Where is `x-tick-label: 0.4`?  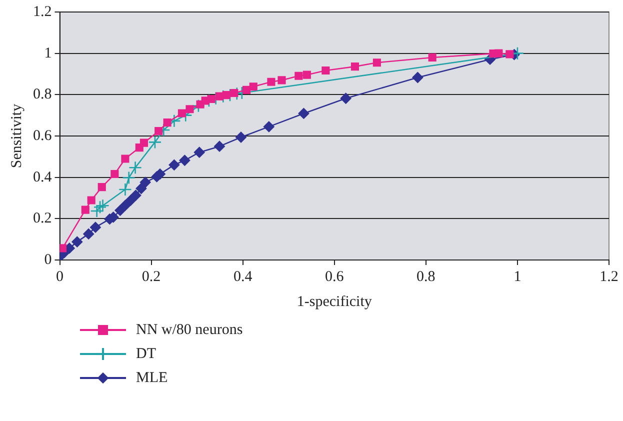
x-tick-label: 0.4 is located at coordinates (243, 276).